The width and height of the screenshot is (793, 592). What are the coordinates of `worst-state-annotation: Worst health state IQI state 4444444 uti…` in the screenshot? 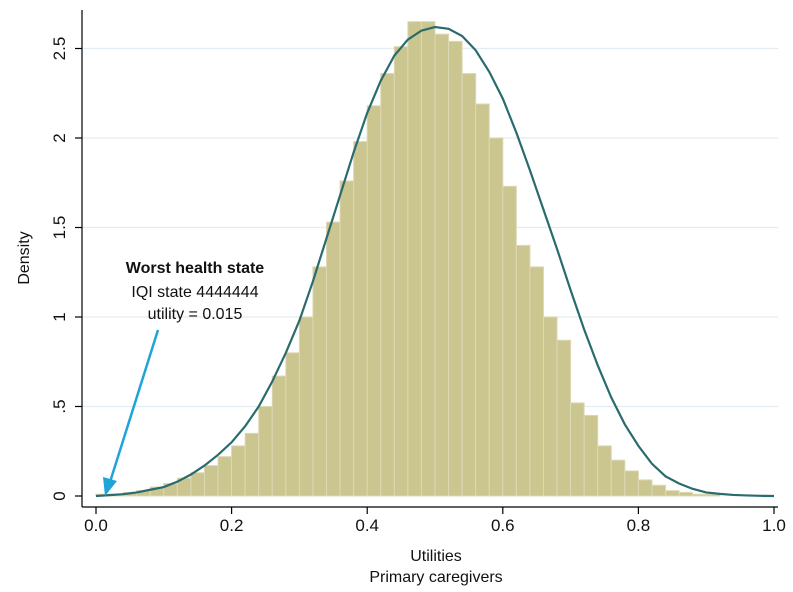 It's located at (183, 378).